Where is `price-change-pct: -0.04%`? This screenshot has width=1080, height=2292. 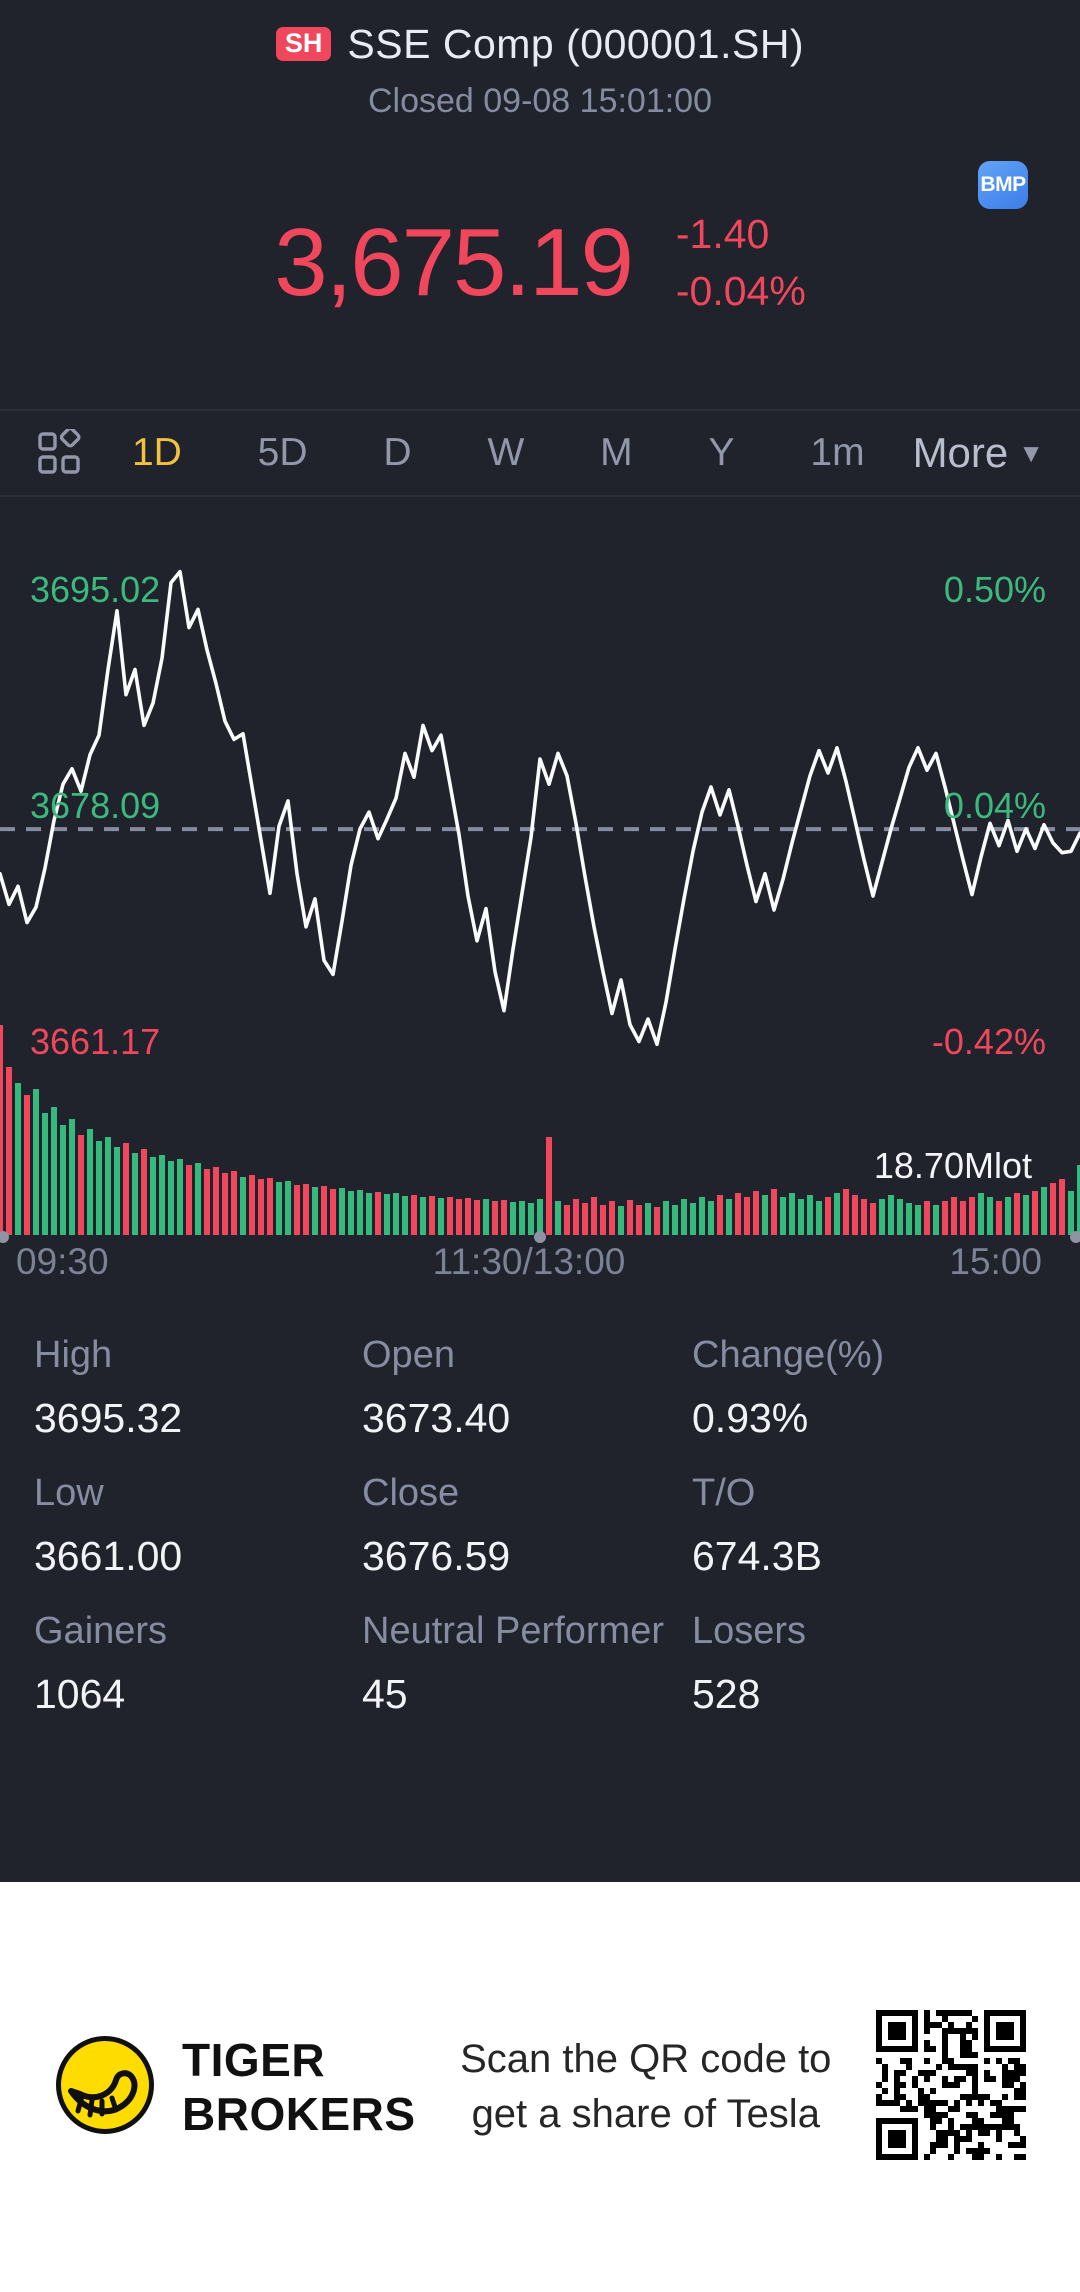 price-change-pct: -0.04% is located at coordinates (740, 291).